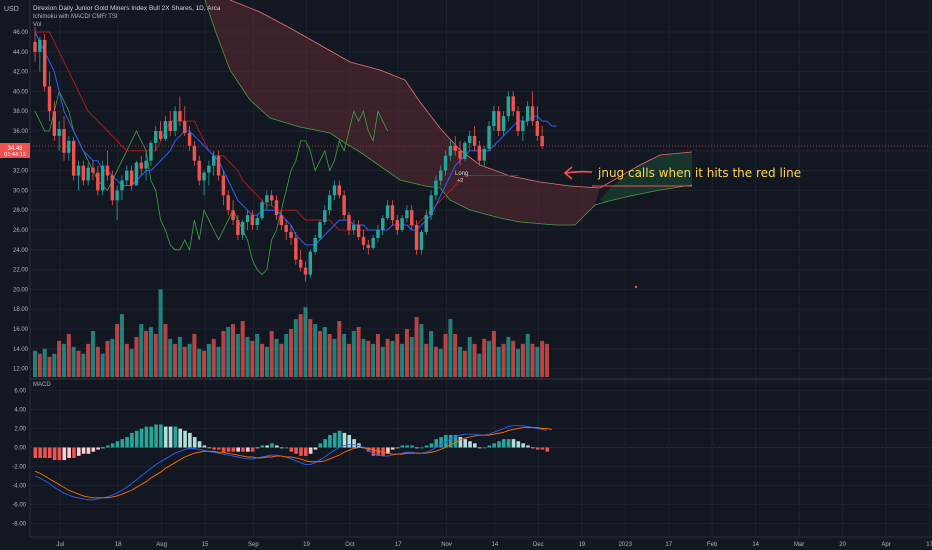 The height and width of the screenshot is (550, 932). Describe the element at coordinates (21, 330) in the screenshot. I see `price-tick-label: 16.00` at that location.